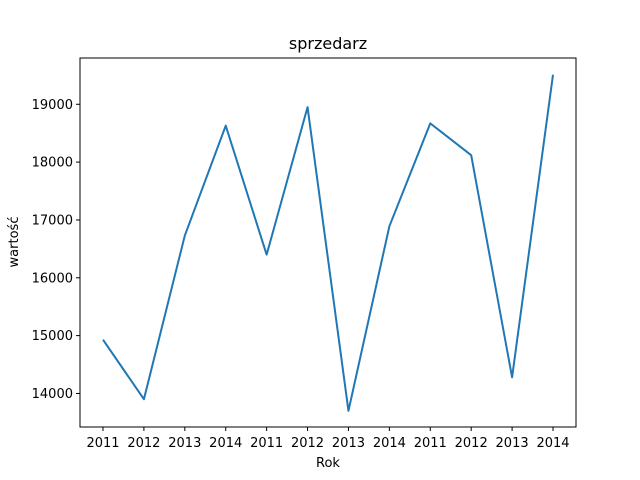 The image size is (640, 480). What do you see at coordinates (52, 105) in the screenshot?
I see `y-tick-label: 19000` at bounding box center [52, 105].